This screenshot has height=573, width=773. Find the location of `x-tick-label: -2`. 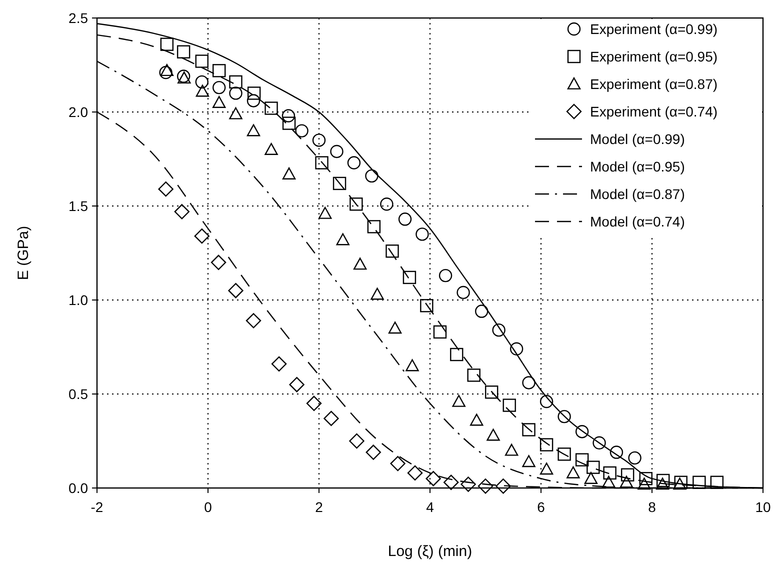

x-tick-label: -2 is located at coordinates (97, 507).